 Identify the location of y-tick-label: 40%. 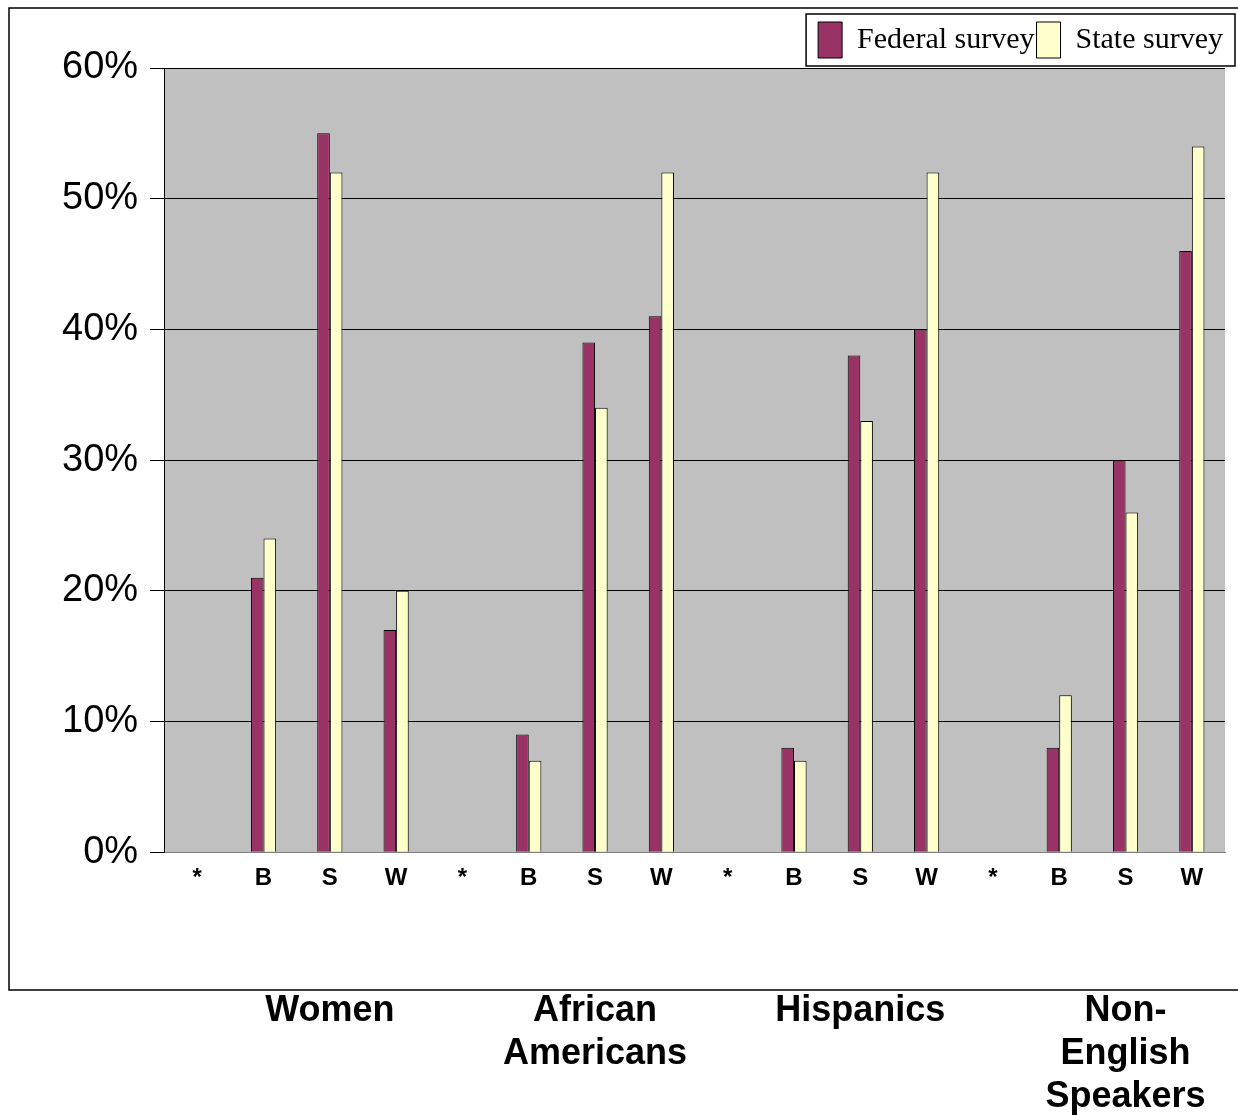
(100, 326).